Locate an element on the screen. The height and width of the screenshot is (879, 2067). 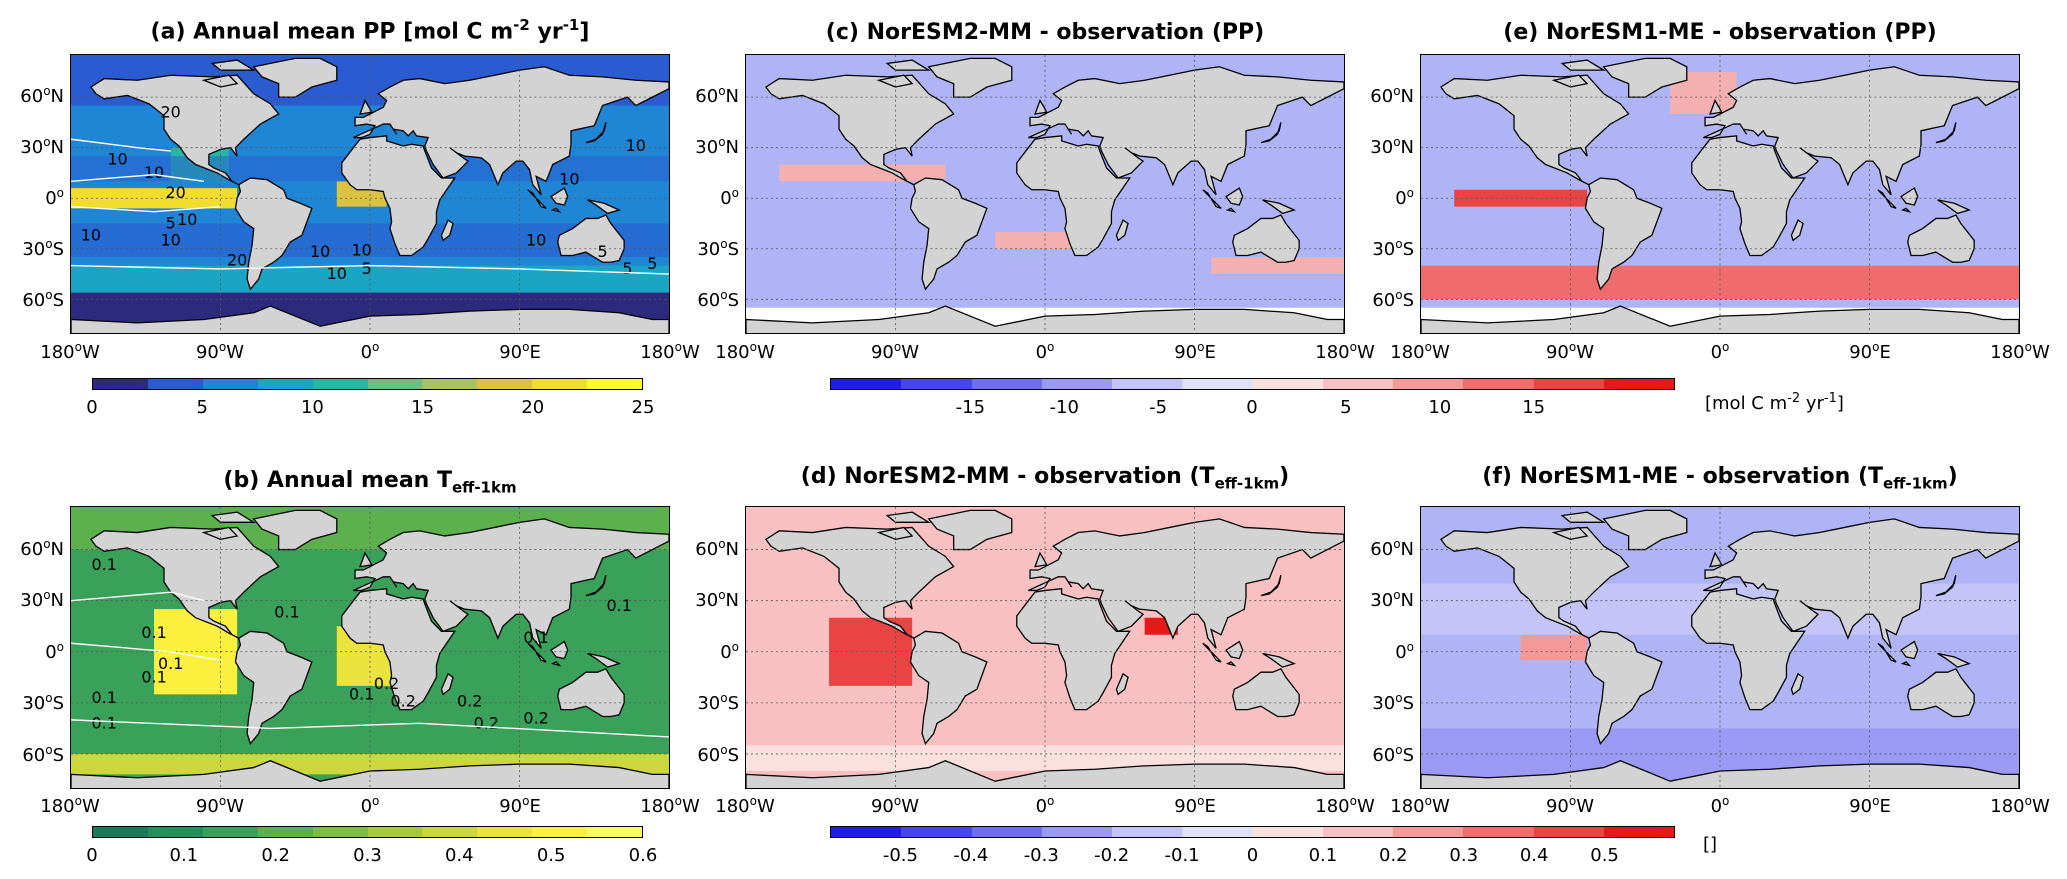
bottom-lat-label: 60oN is located at coordinates (42, 548).